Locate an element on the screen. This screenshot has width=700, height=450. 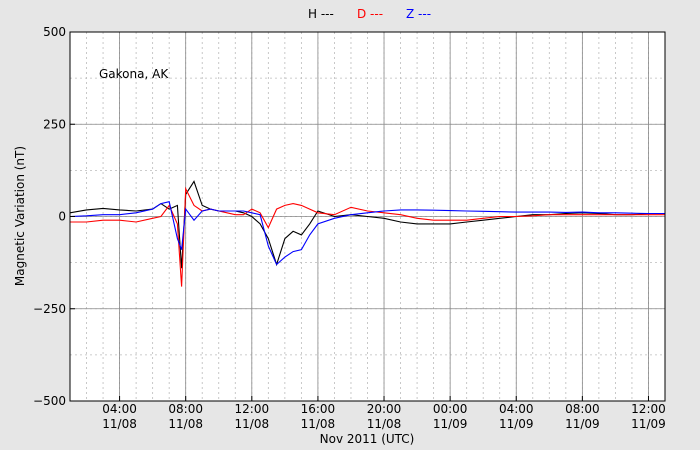
x-axis-label: Nov 2011 (UTC) is located at coordinates (367, 439).